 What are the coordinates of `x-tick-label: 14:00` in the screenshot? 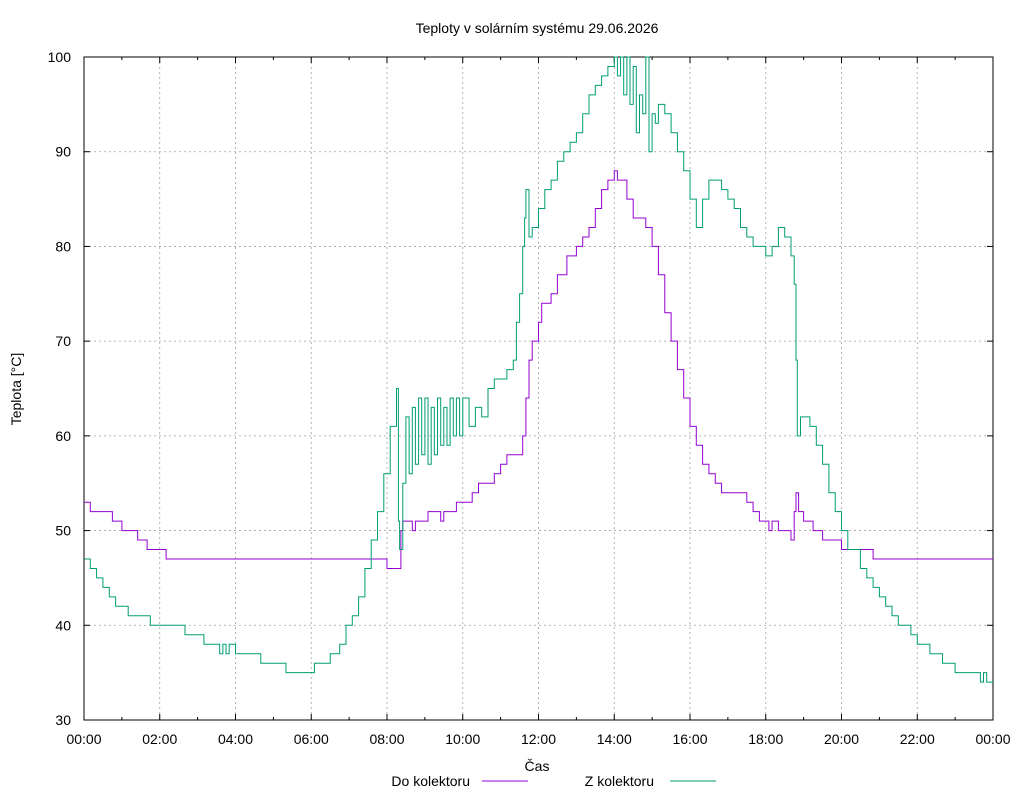 It's located at (614, 739).